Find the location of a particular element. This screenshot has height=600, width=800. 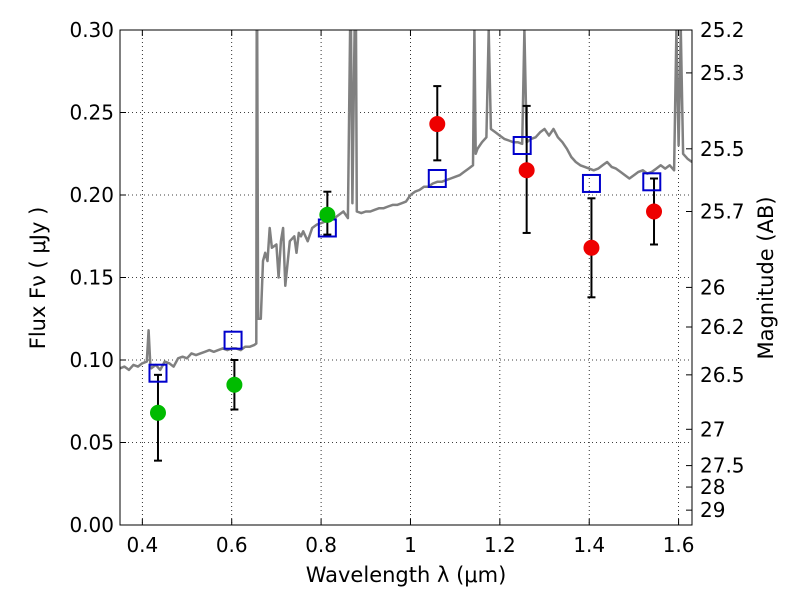

y-axis-ticks: 0.00 0.05 0.10 0.15 0.20 0.25 0.30 is located at coordinates (97, 277).